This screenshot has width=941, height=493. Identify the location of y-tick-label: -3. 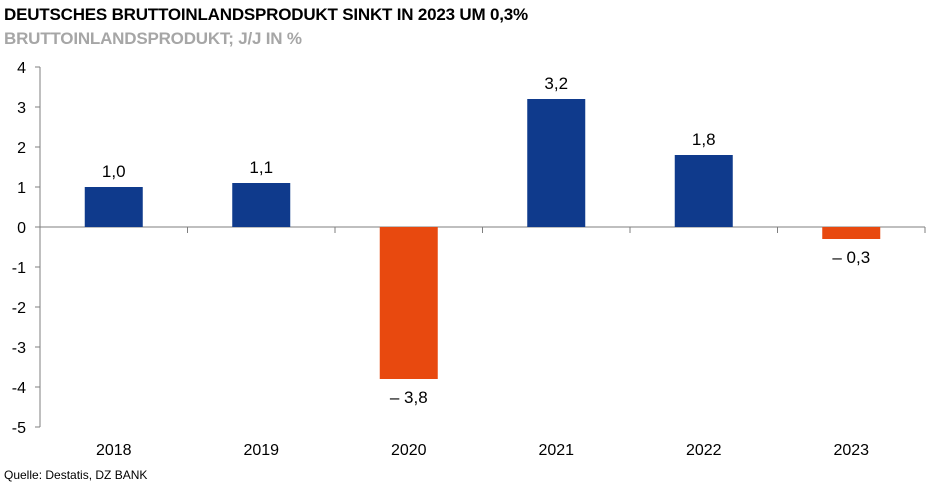
(19, 348).